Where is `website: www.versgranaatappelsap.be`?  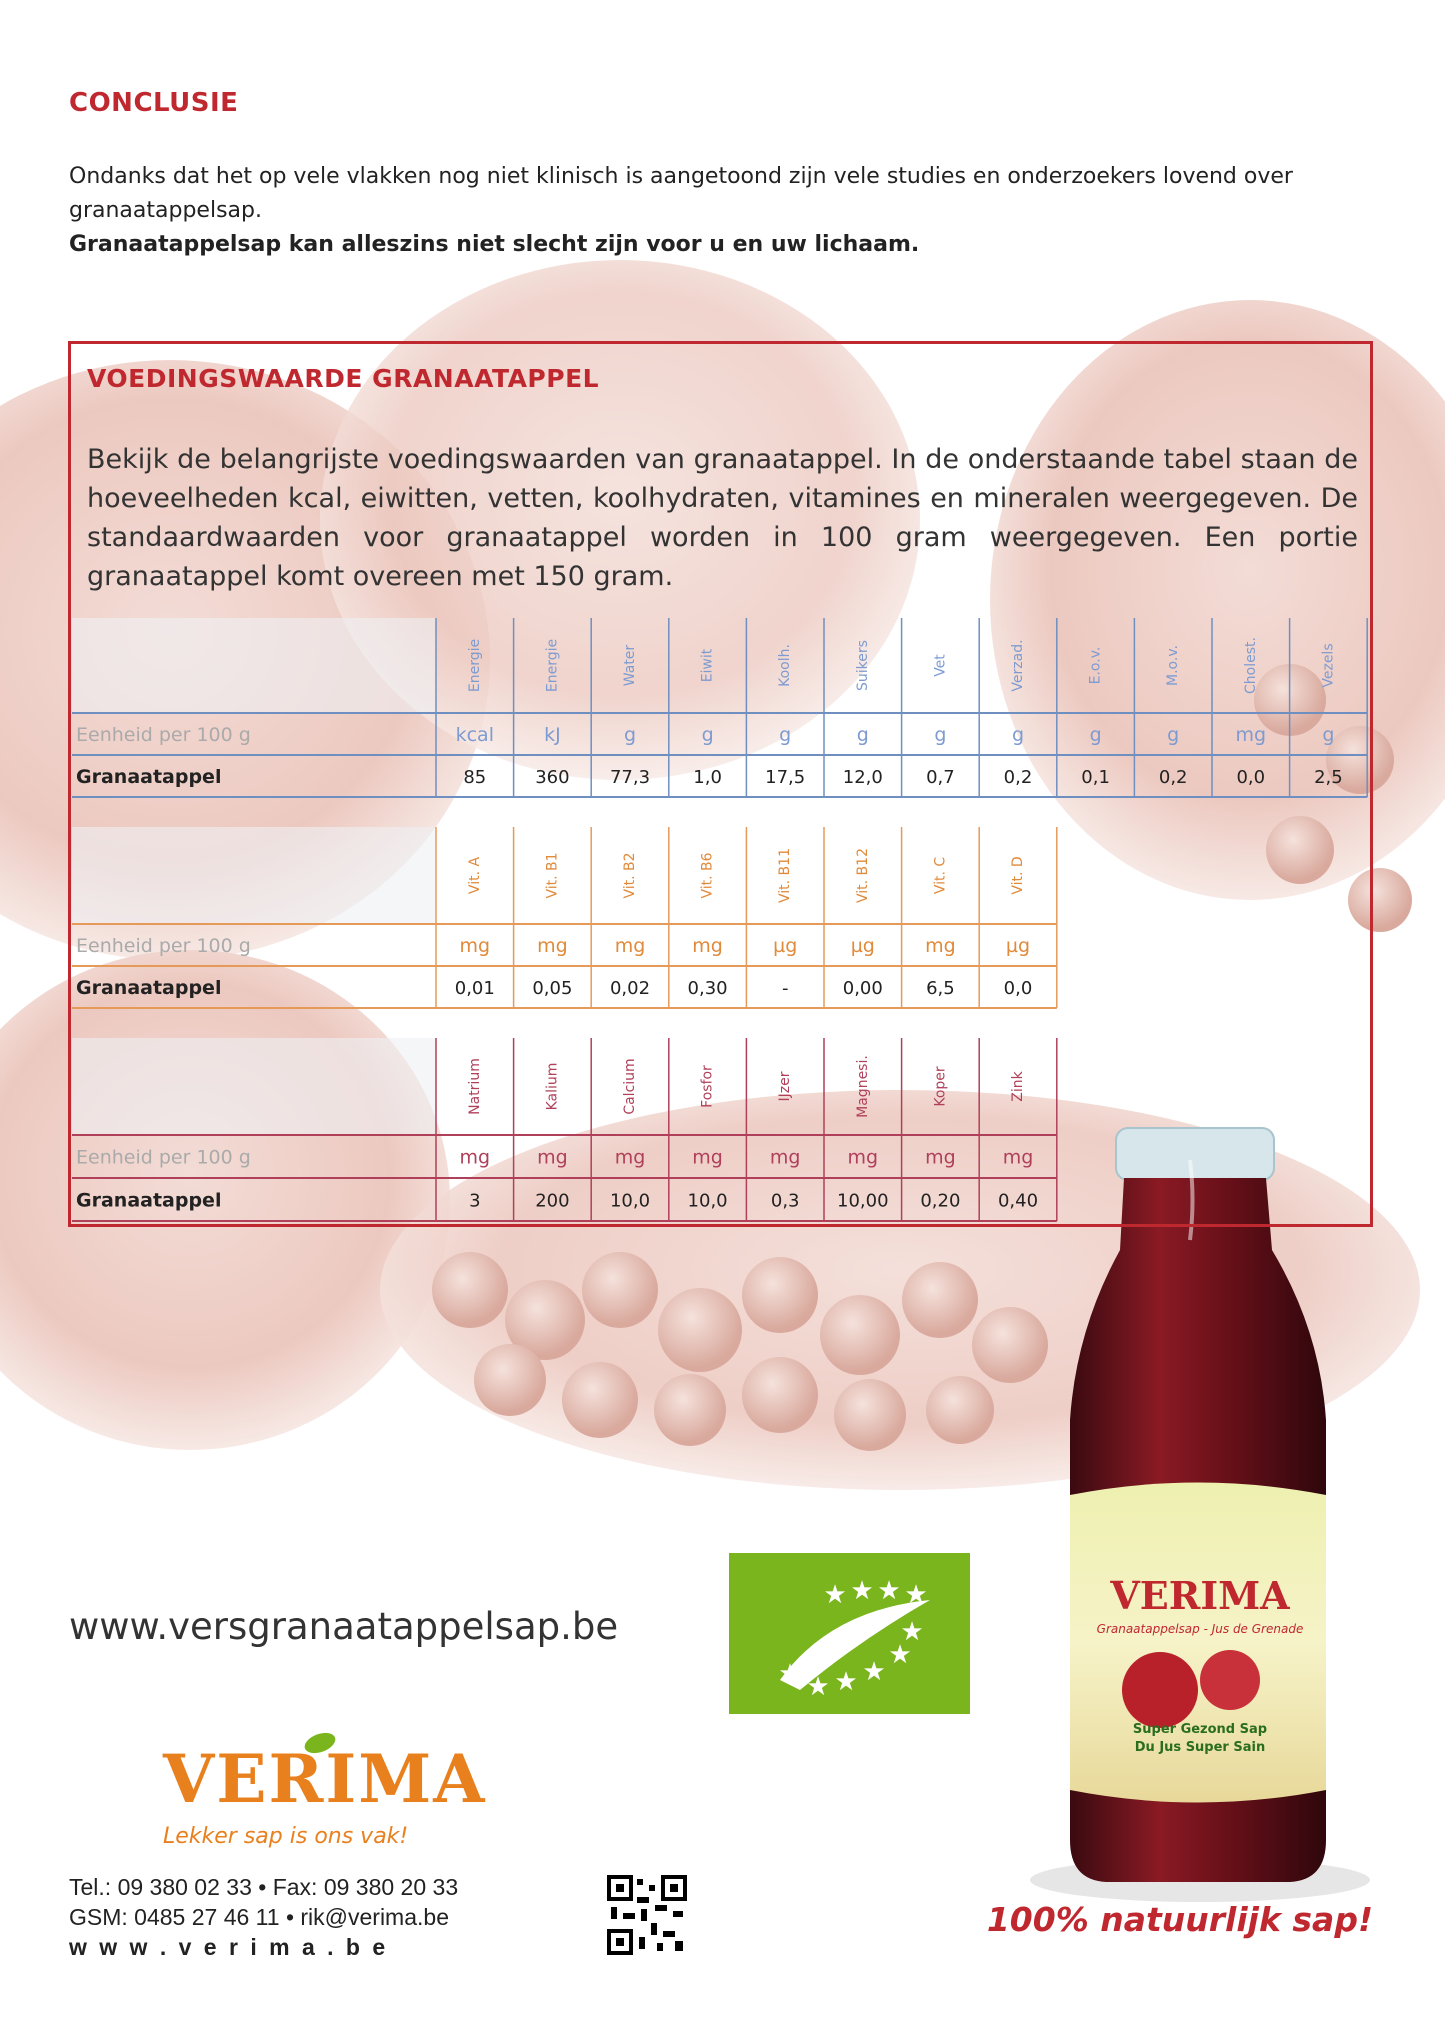 website: www.versgranaatappelsap.be is located at coordinates (344, 1626).